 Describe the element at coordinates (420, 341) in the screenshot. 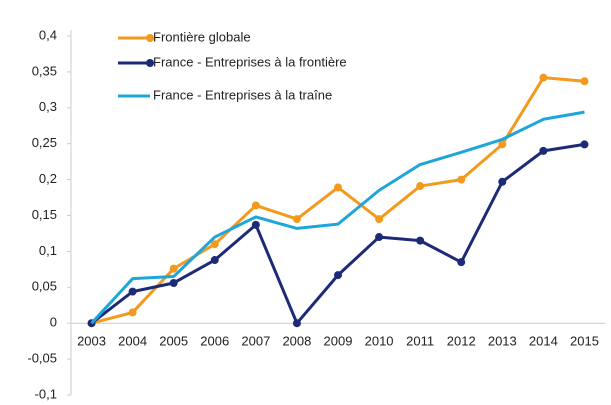

I see `x-tick-label: 2011` at that location.